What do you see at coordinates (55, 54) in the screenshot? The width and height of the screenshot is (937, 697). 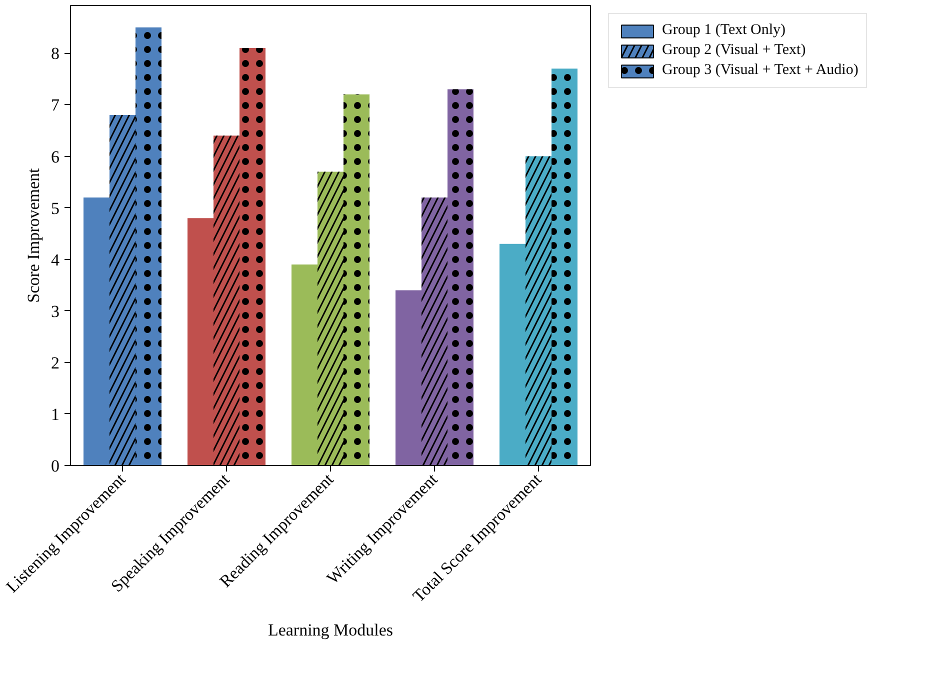 I see `y-tick-label: 8` at bounding box center [55, 54].